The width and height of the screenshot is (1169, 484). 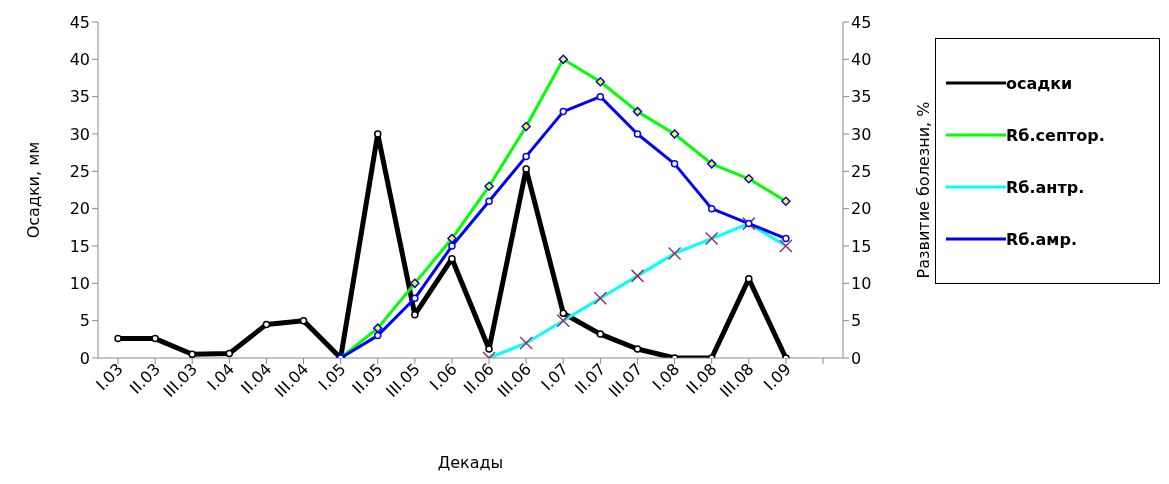 What do you see at coordinates (79, 134) in the screenshot?
I see `y-tick-label: 30` at bounding box center [79, 134].